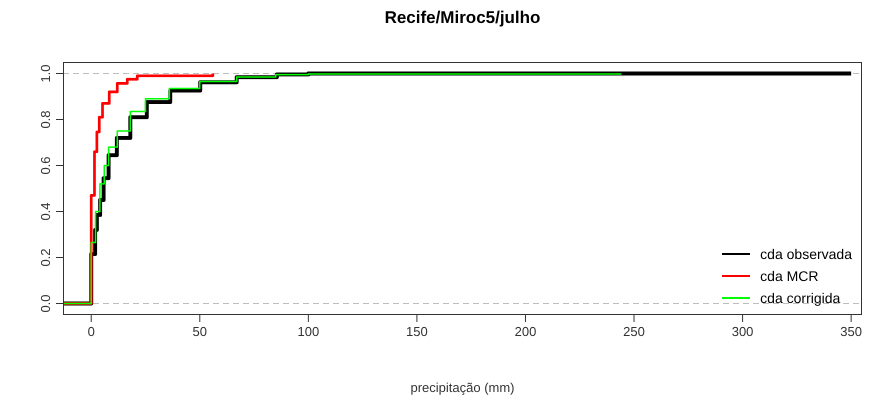 The image size is (877, 408). Describe the element at coordinates (308, 331) in the screenshot. I see `x-tick-label: 100` at that location.